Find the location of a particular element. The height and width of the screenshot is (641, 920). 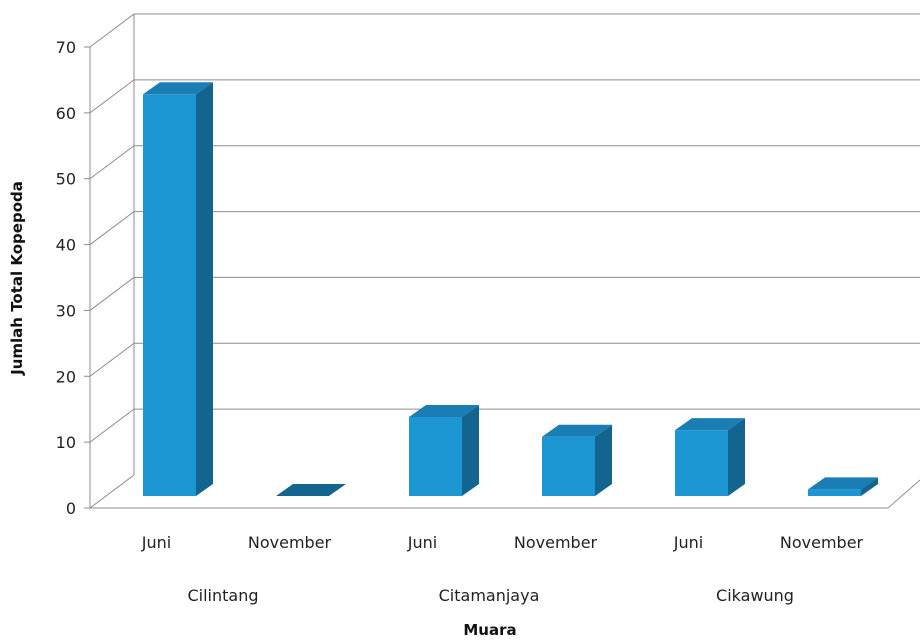

x-axis-title: Muara is located at coordinates (489, 630).